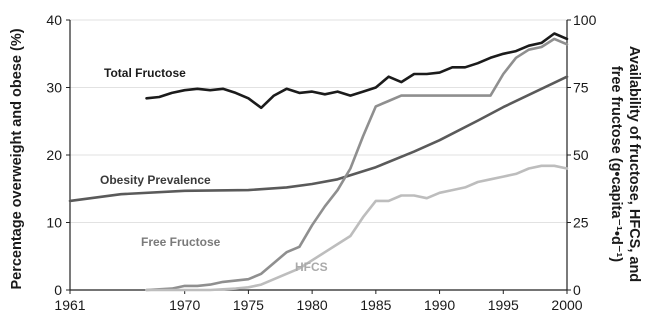 The height and width of the screenshot is (322, 647). I want to click on right-axis-ticks: 0 25 50 75 100, so click(582, 155).